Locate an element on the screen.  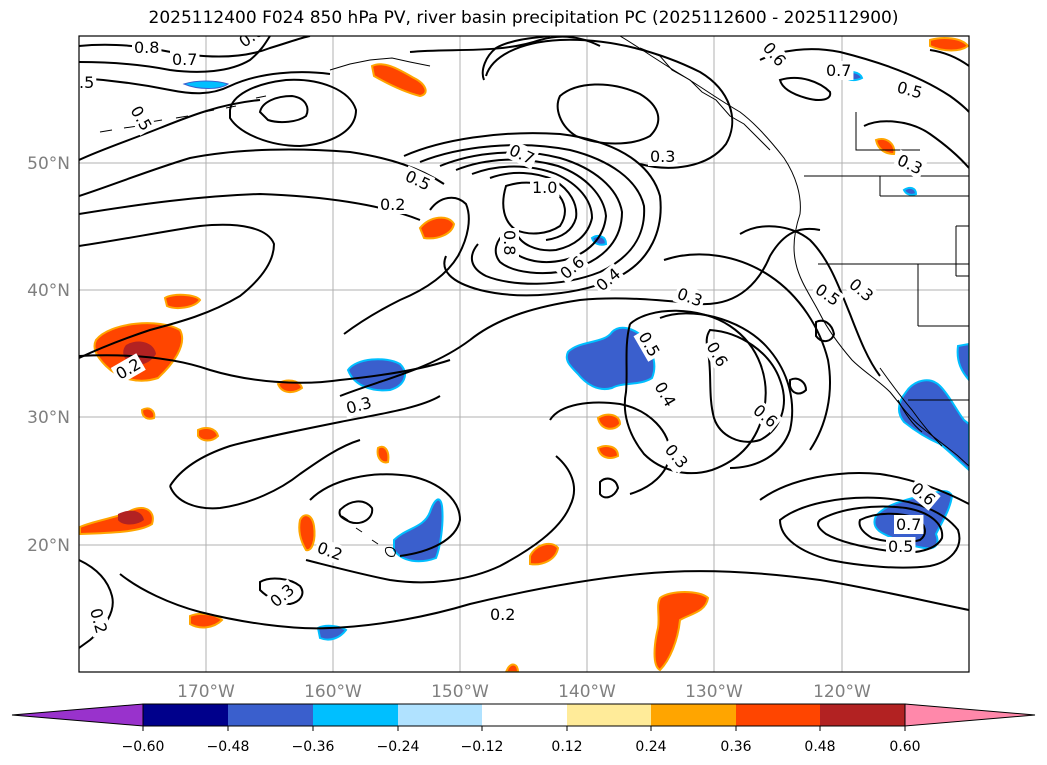
colorbar-tick-label: 0.36 is located at coordinates (735, 747).